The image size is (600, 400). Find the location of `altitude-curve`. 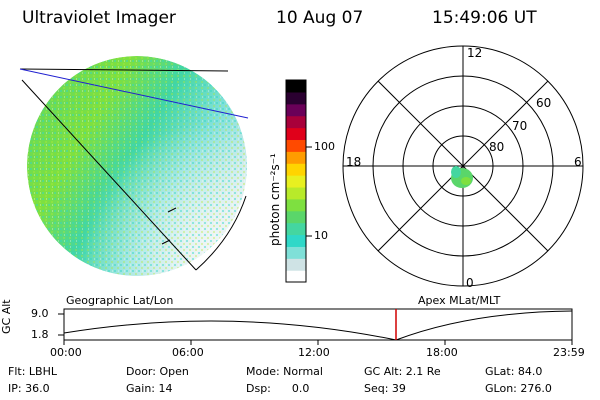

altitude-curve is located at coordinates (230, 330).